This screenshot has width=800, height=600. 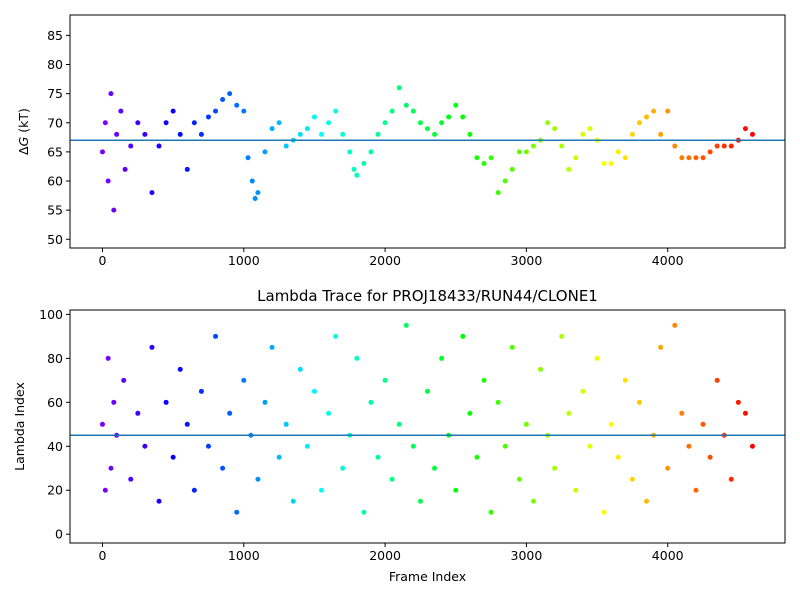 I want to click on lambda-y-tick-label: 20, so click(x=55, y=490).